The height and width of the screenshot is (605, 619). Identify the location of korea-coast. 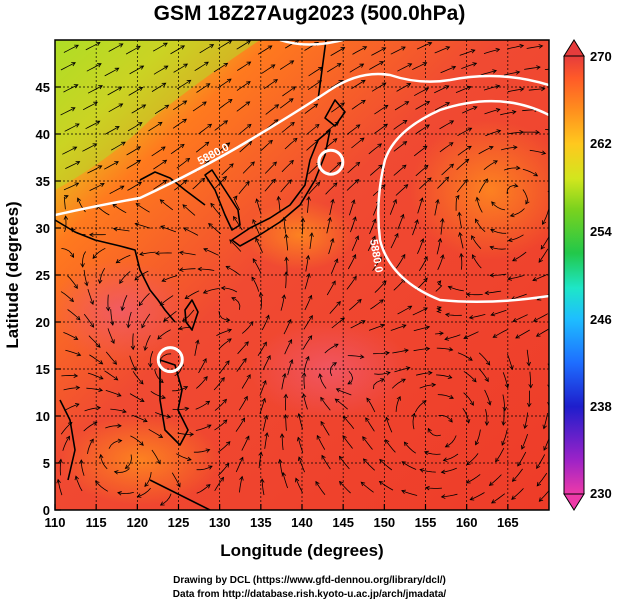
(222, 200).